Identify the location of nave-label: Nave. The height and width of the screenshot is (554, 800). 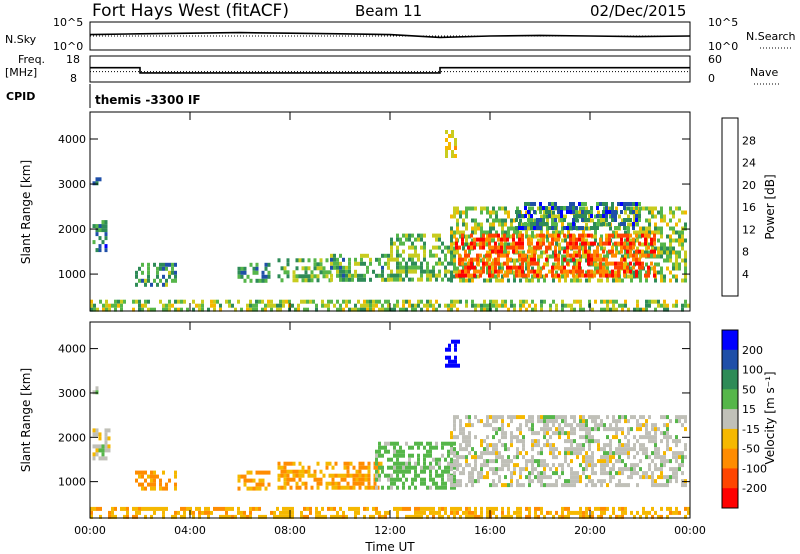
(764, 72).